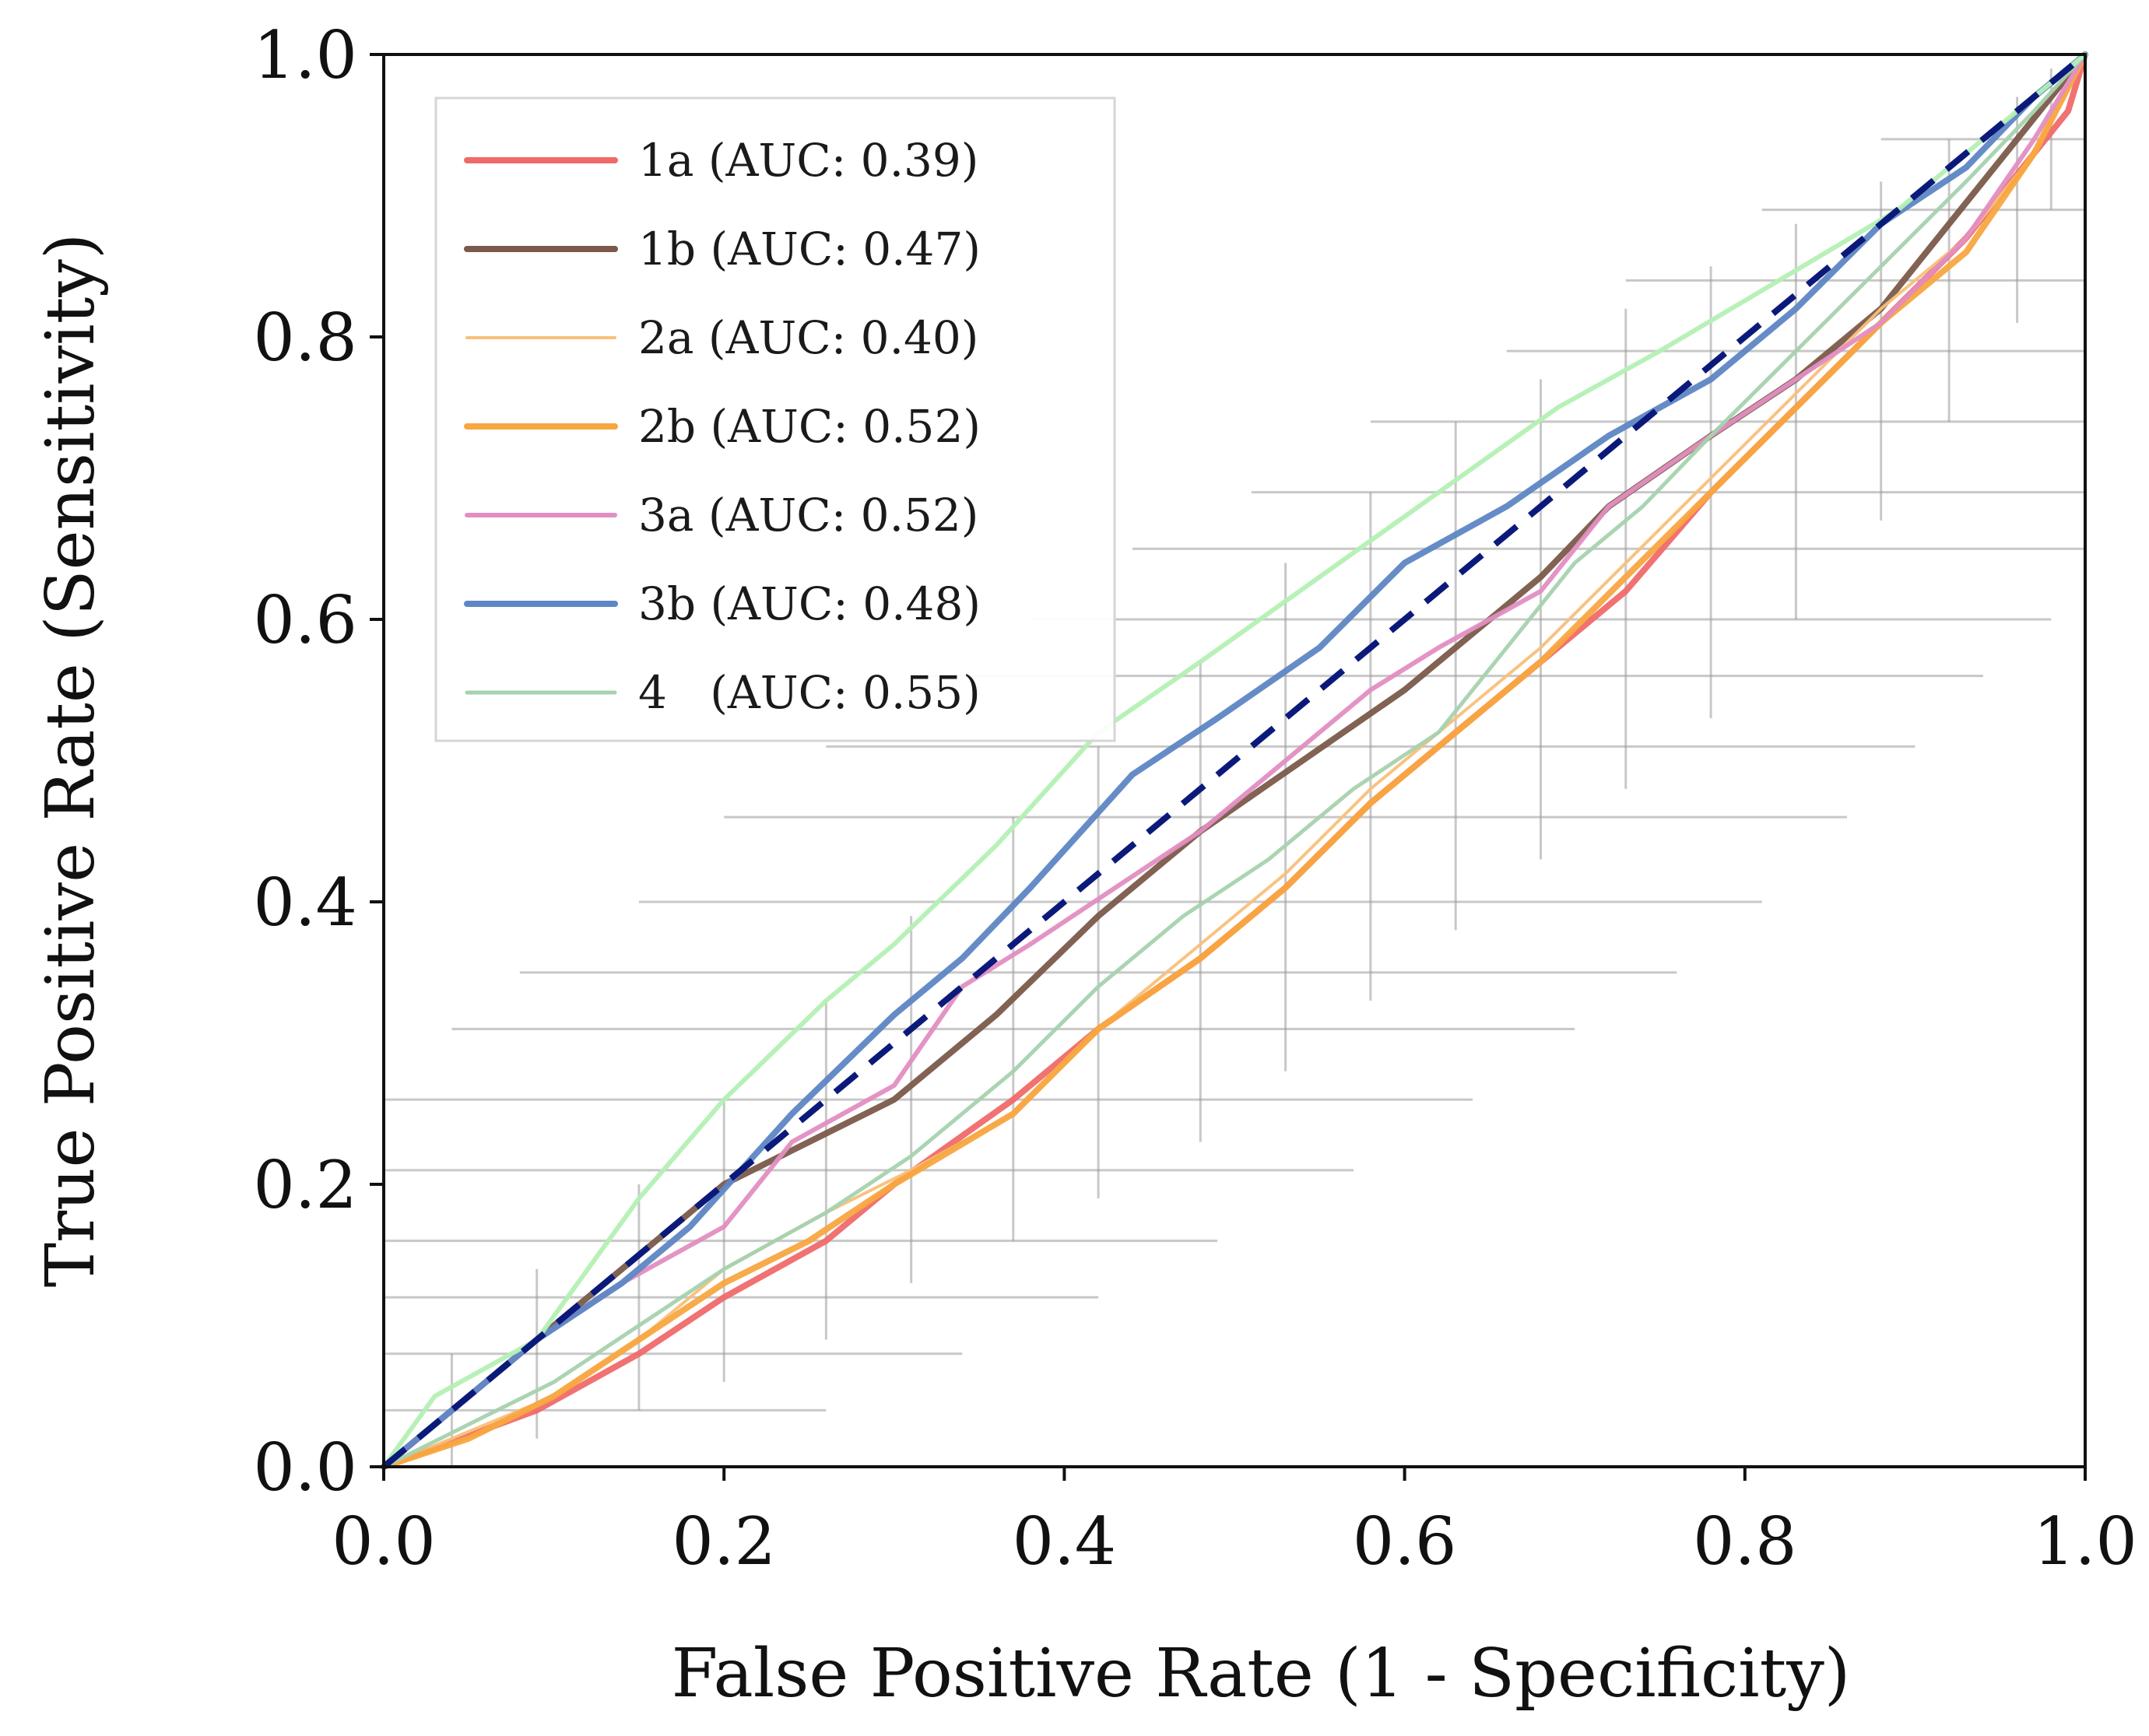  What do you see at coordinates (318, 761) in the screenshot?
I see `y-axis-ticks: 0.0 0.2 0.4 0.6 0.8 1.0` at bounding box center [318, 761].